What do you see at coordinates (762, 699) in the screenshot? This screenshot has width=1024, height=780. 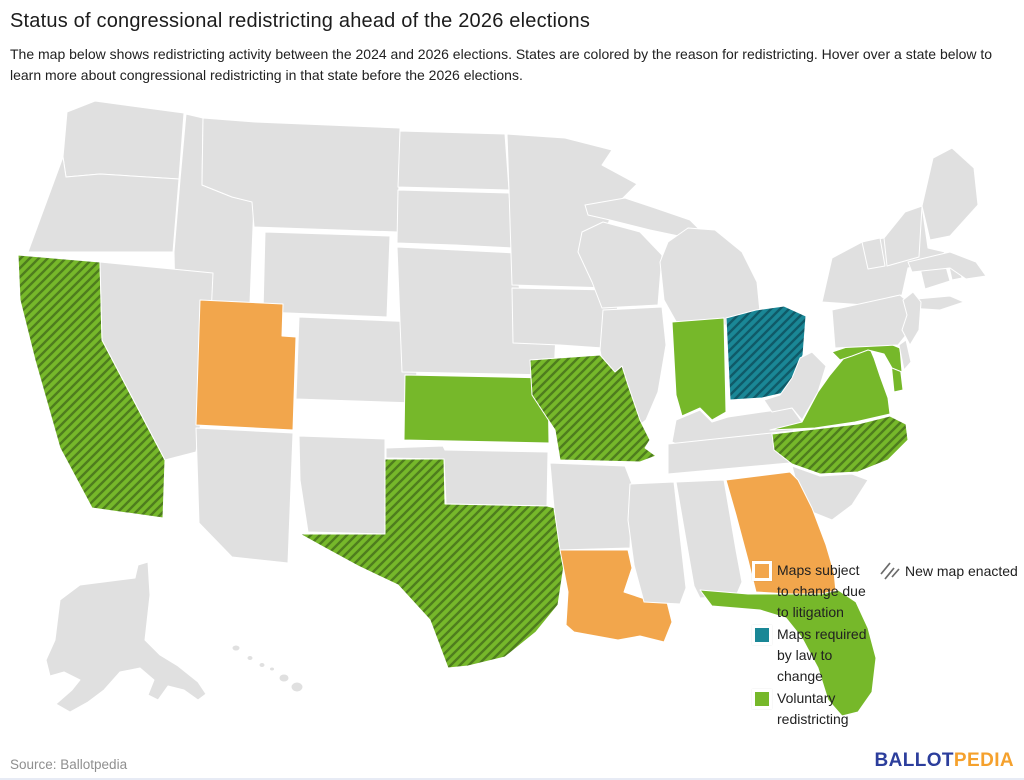 I see `voluntary-swatch-icon` at bounding box center [762, 699].